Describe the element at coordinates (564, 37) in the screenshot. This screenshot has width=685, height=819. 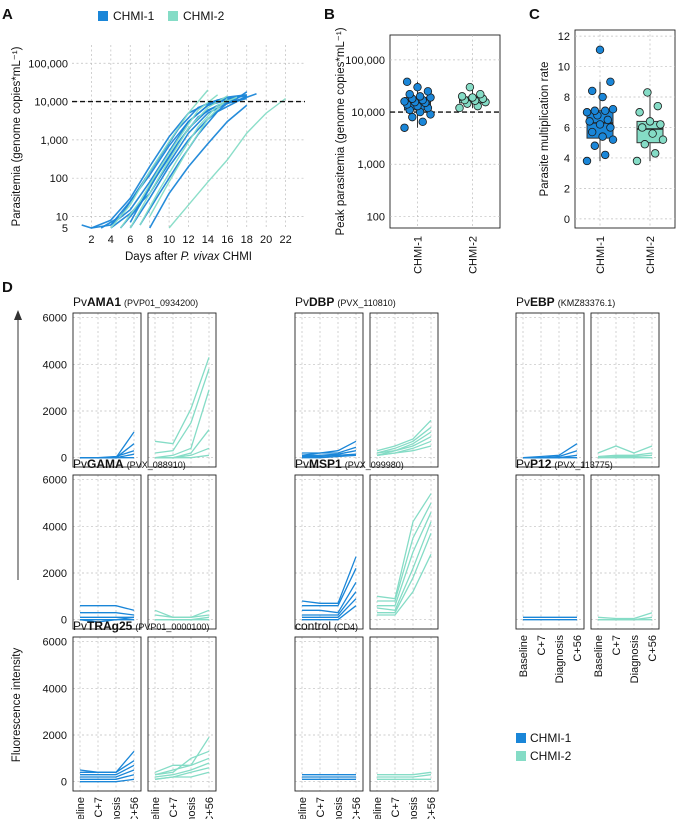
I see `y-tick-label: 12` at that location.